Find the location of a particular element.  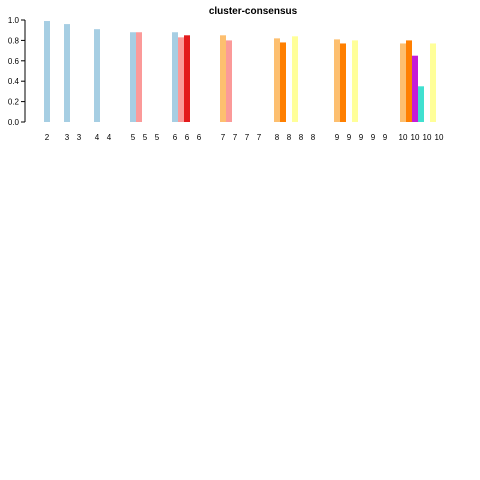

bar-k3-cluster1 is located at coordinates (67, 73).